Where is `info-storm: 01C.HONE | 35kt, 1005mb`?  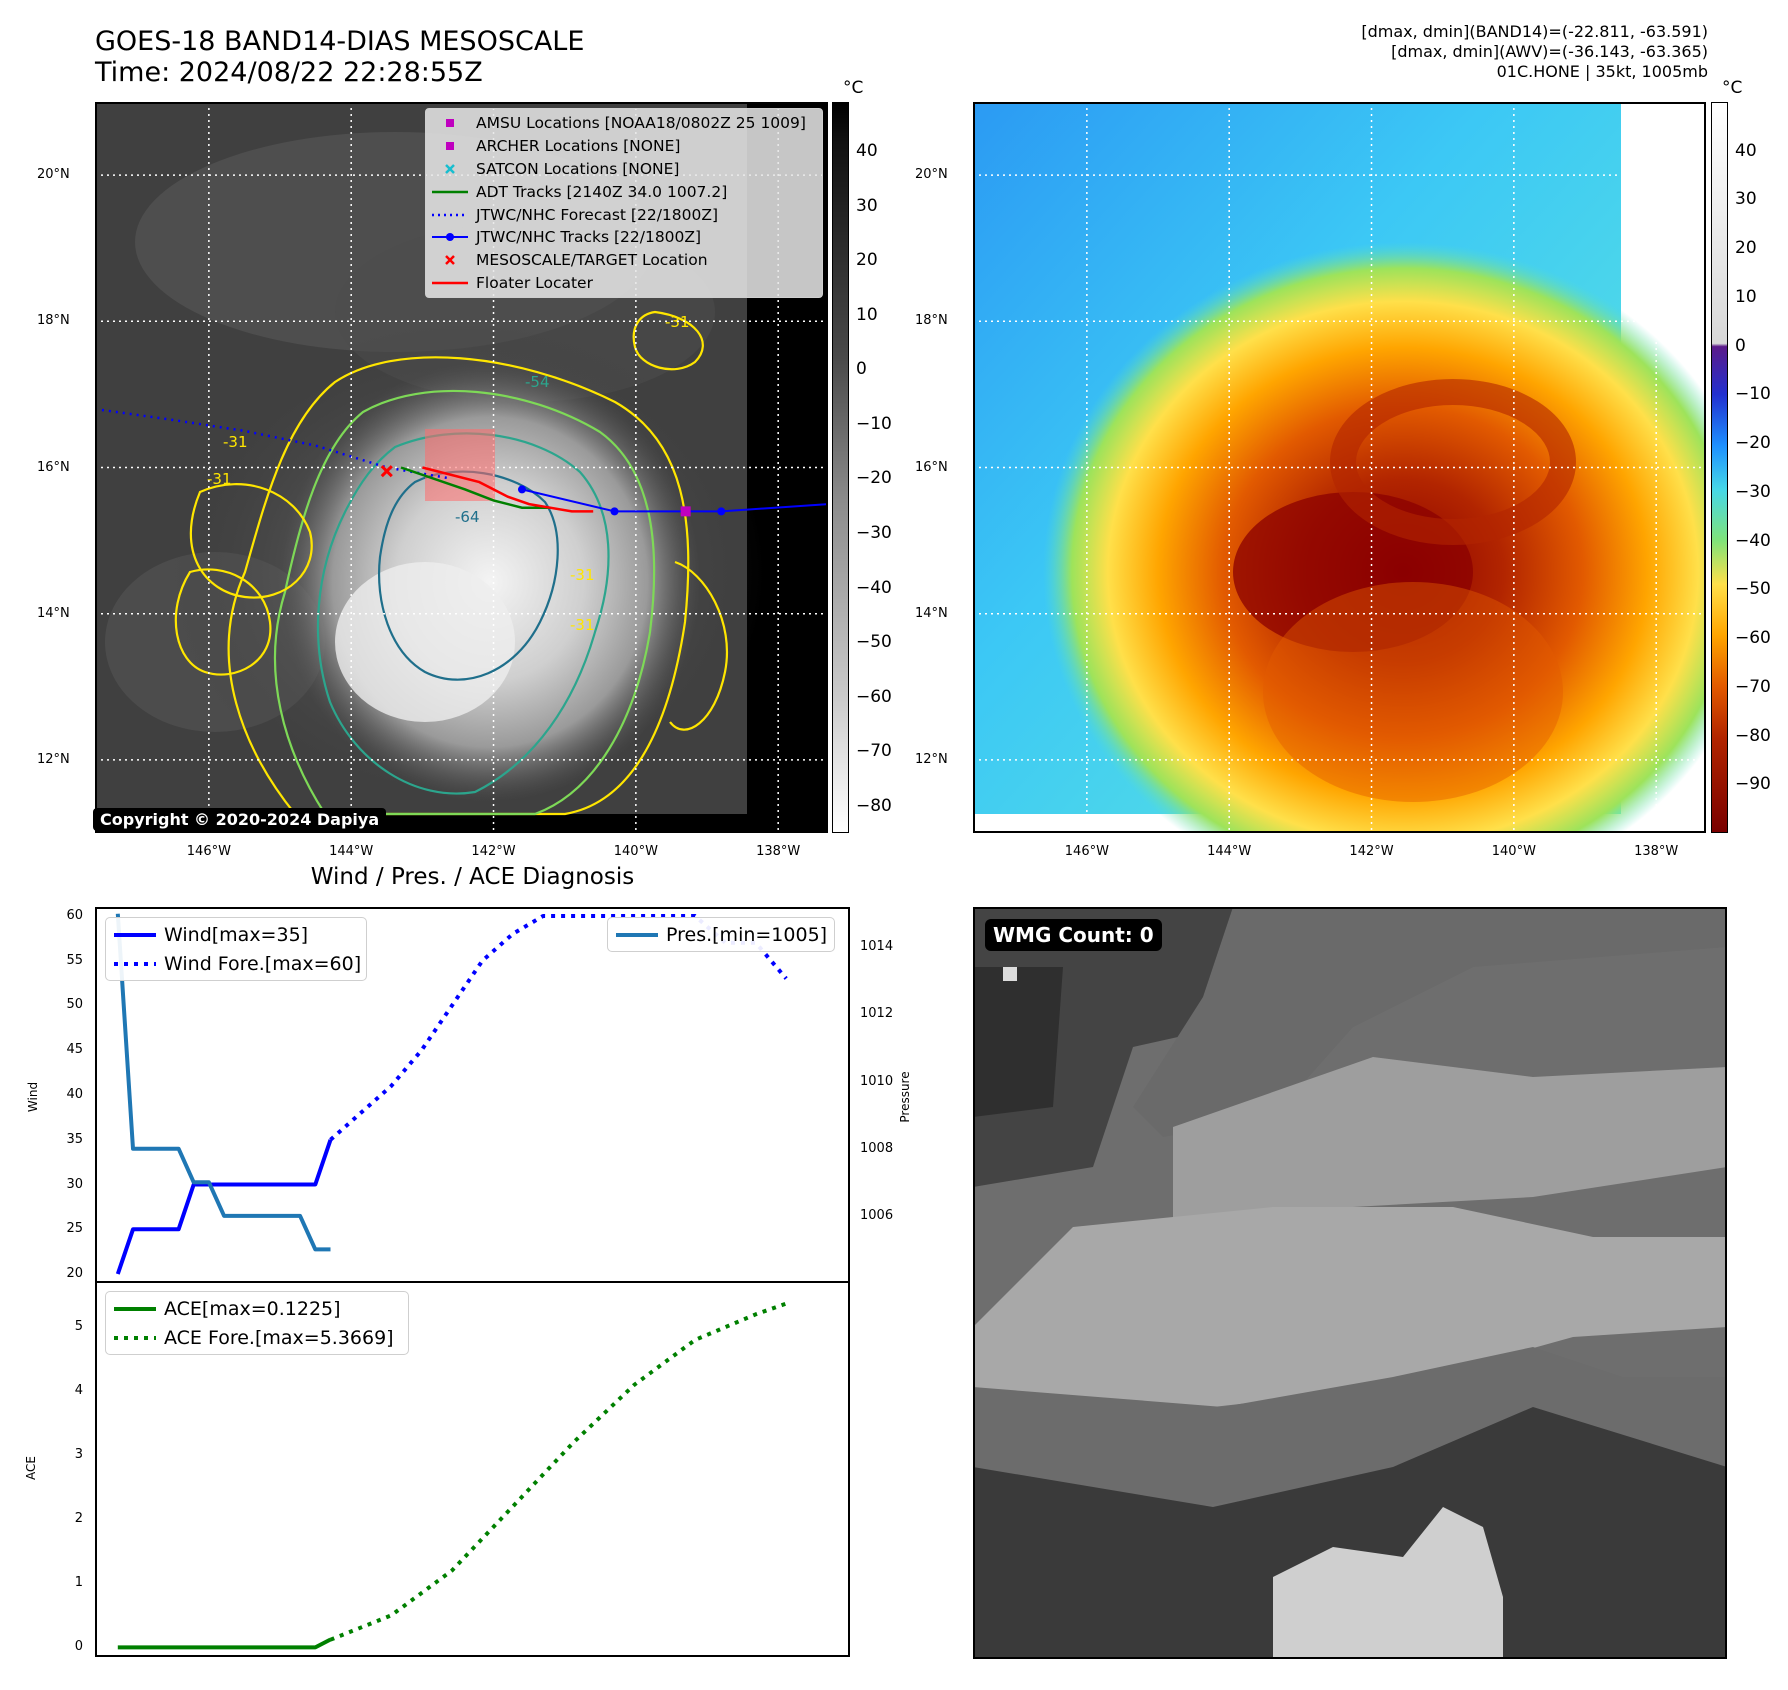
info-storm: 01C.HONE | 35kt, 1005mb is located at coordinates (1602, 71).